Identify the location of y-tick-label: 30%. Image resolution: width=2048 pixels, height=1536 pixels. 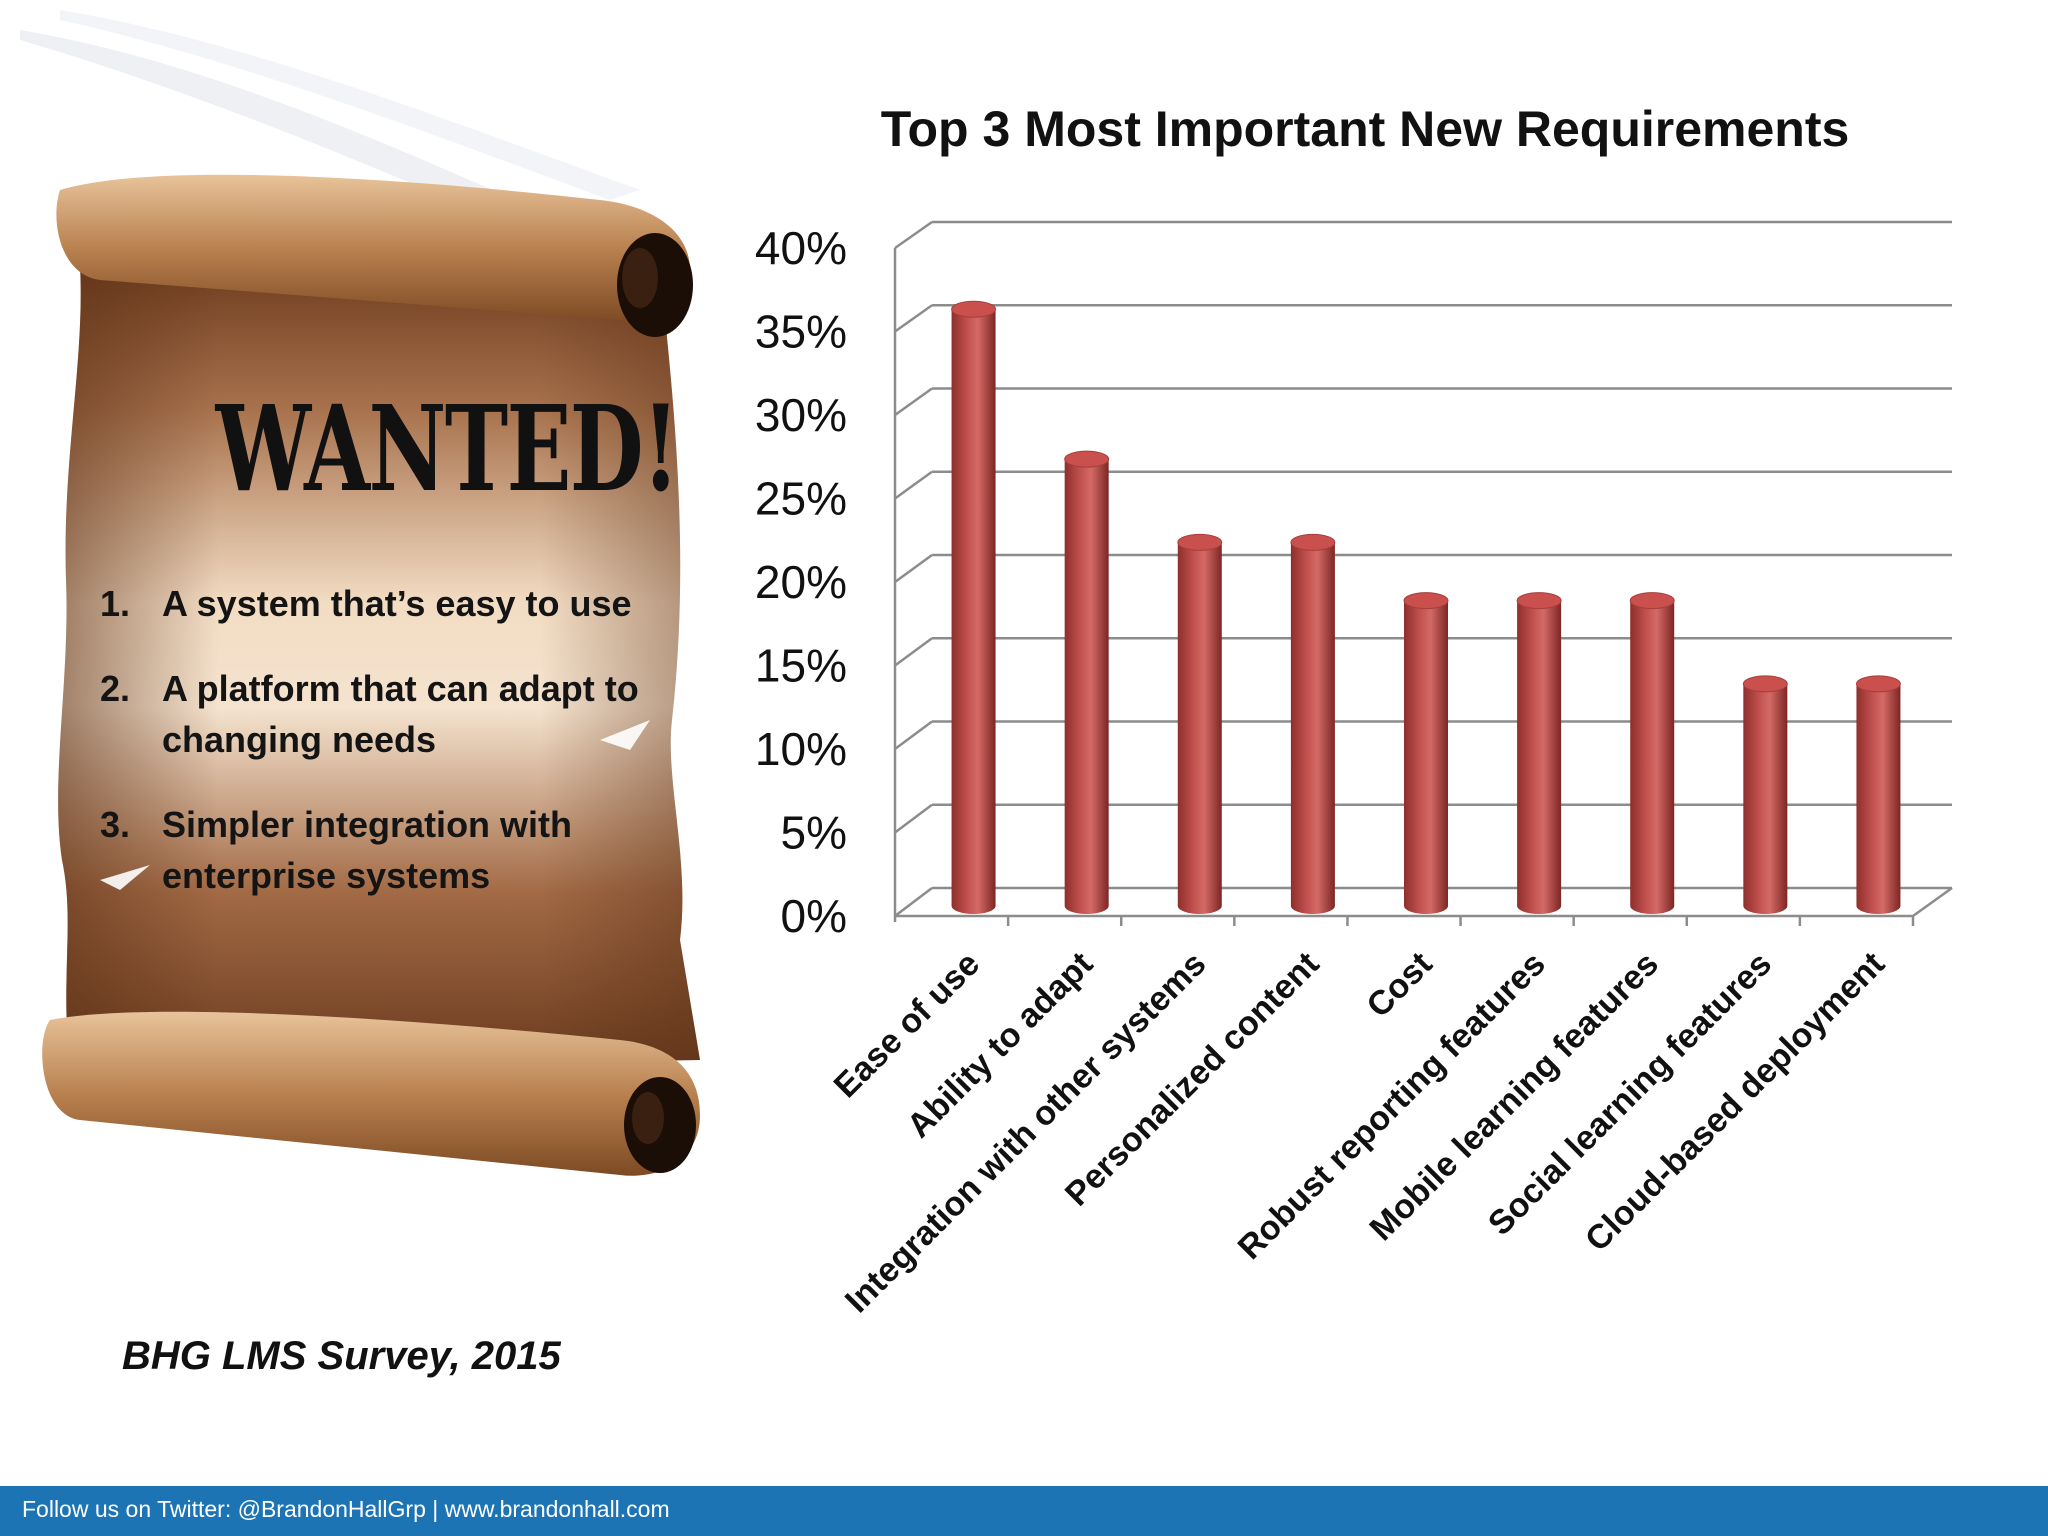
(801, 415).